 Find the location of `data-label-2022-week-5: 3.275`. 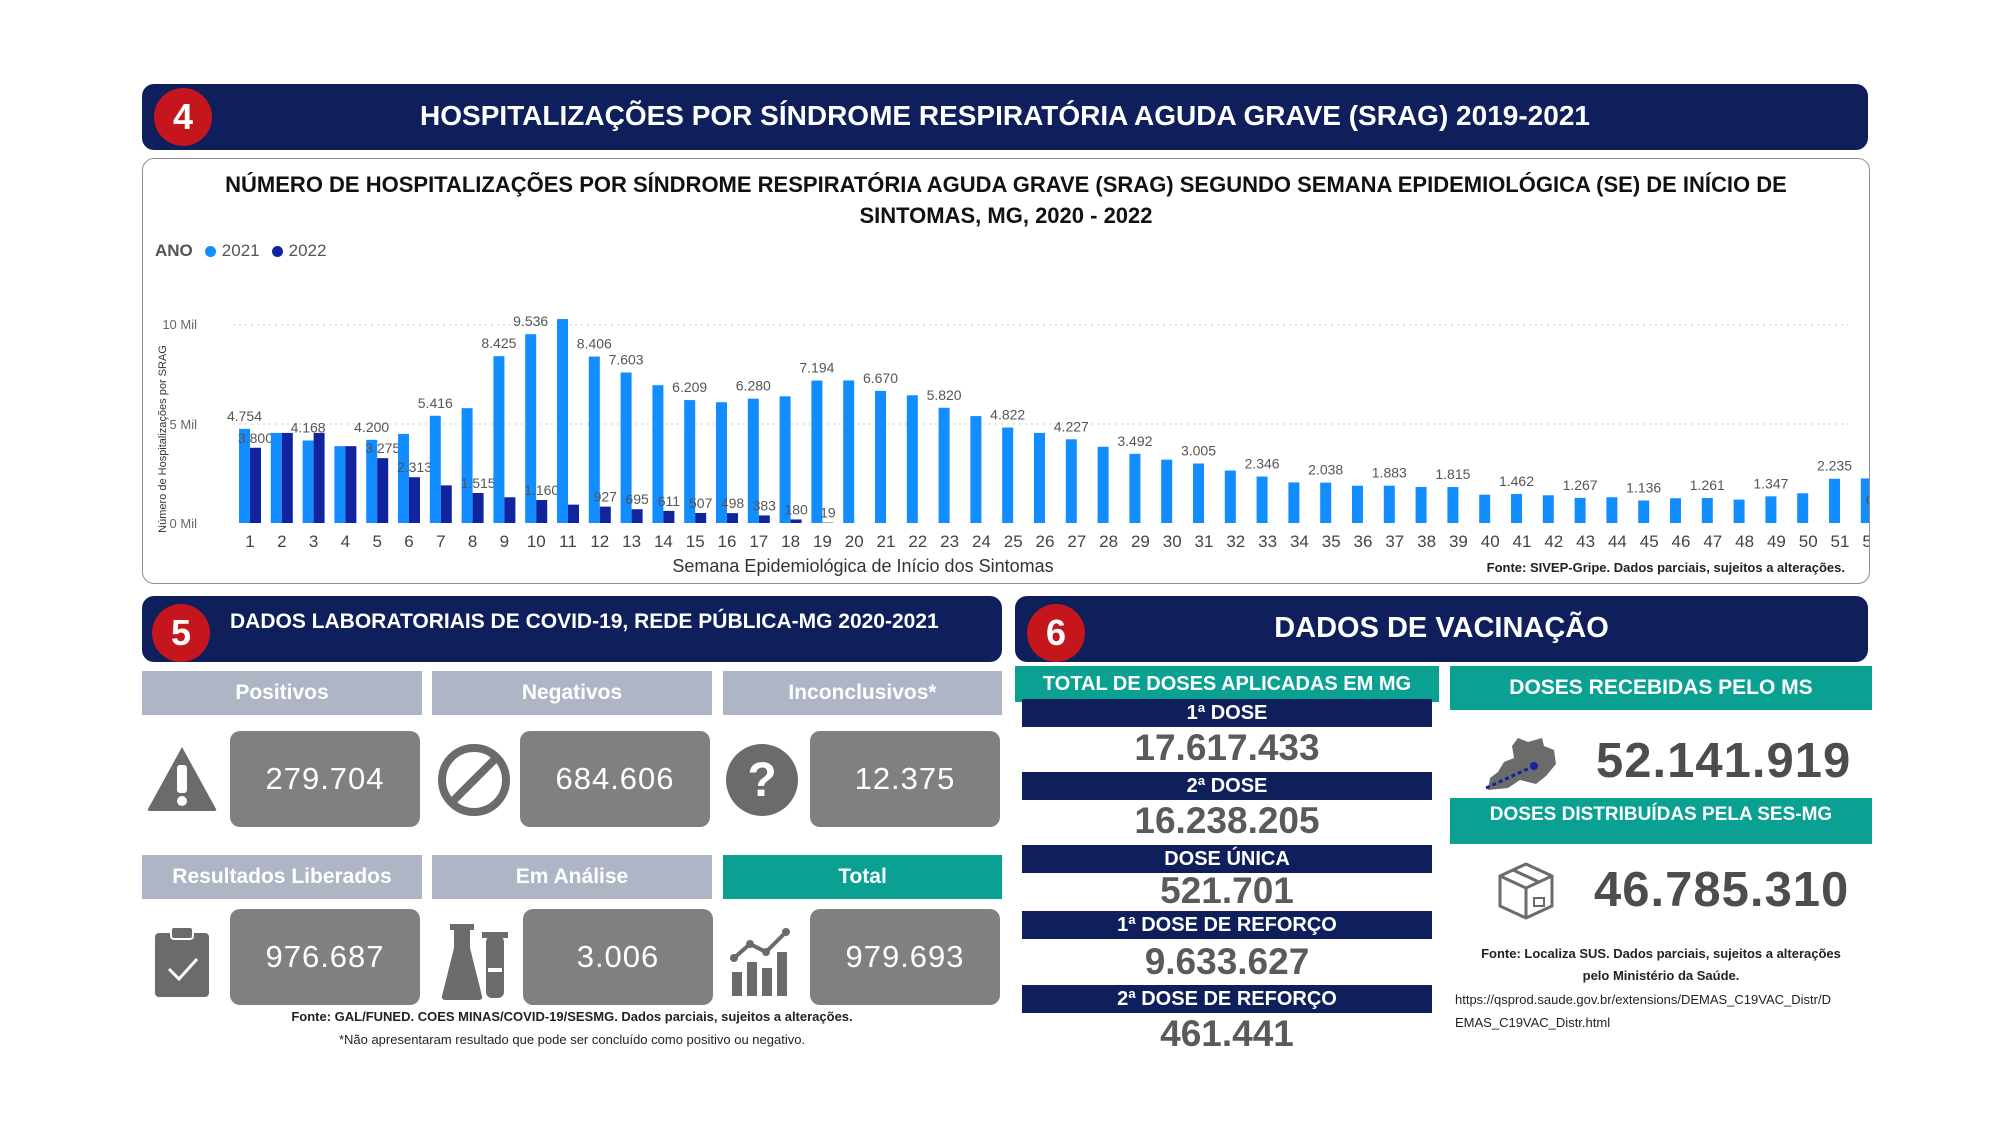

data-label-2022-week-5: 3.275 is located at coordinates (382, 448).